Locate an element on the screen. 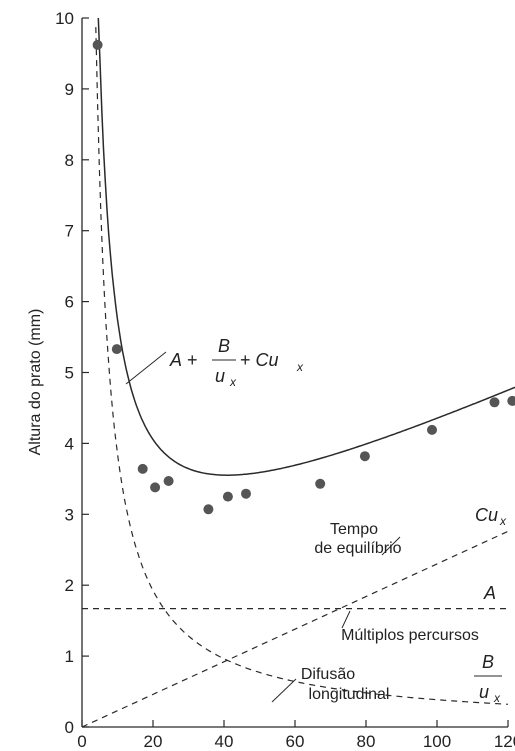  y-tick-label: 8 is located at coordinates (69, 160).